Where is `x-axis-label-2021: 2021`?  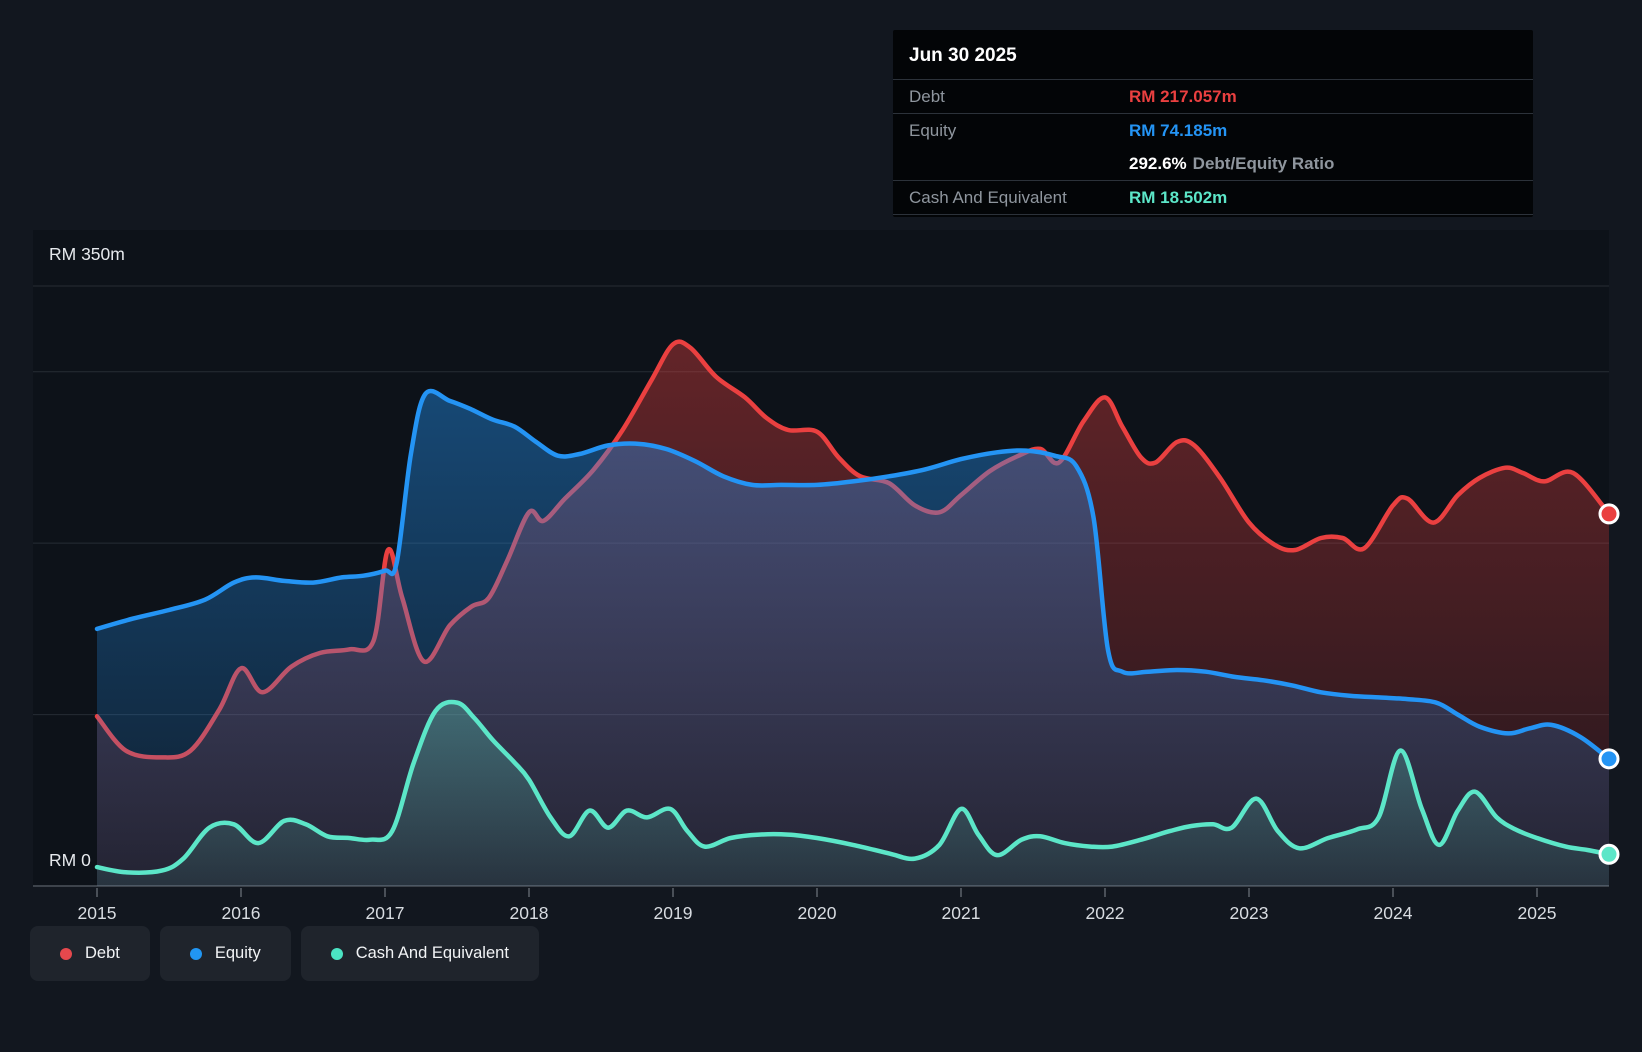
x-axis-label-2021: 2021 is located at coordinates (961, 913).